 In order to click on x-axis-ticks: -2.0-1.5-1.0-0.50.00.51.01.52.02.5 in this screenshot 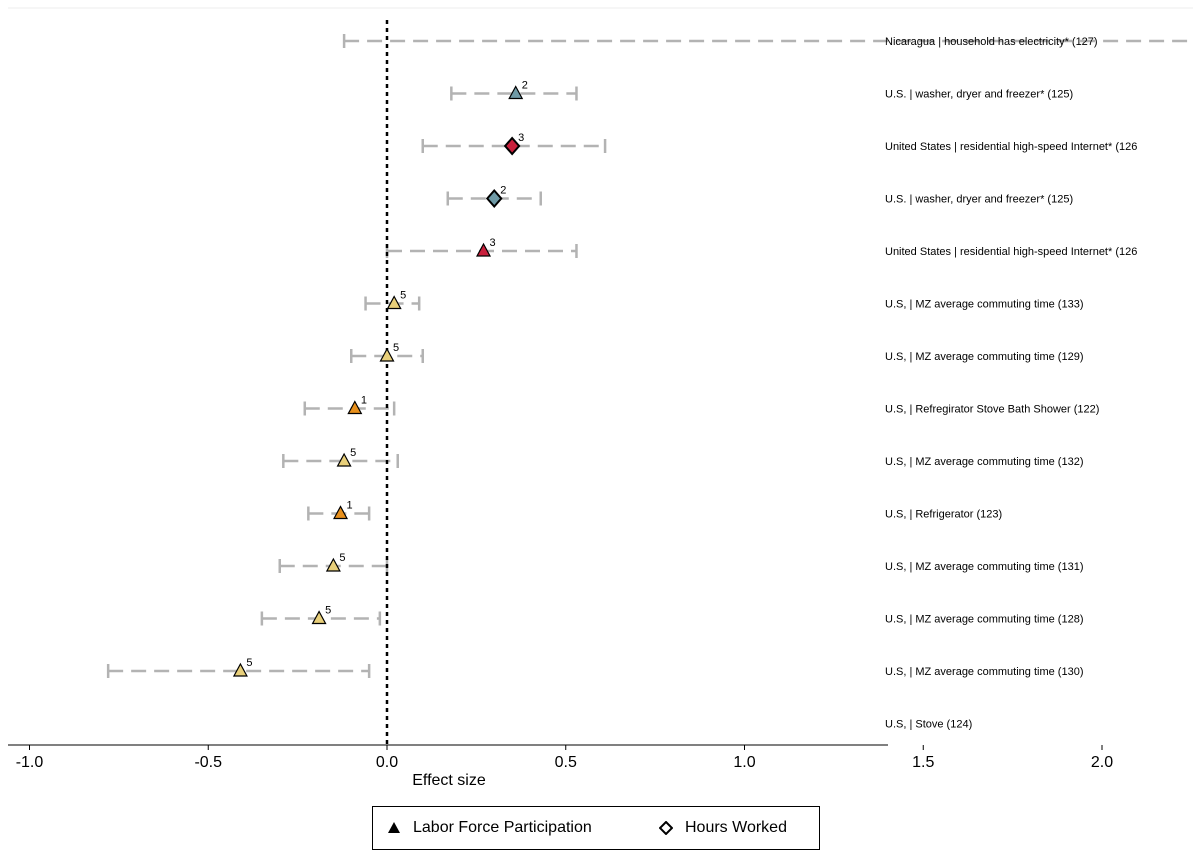, I will do `click(564, 758)`.